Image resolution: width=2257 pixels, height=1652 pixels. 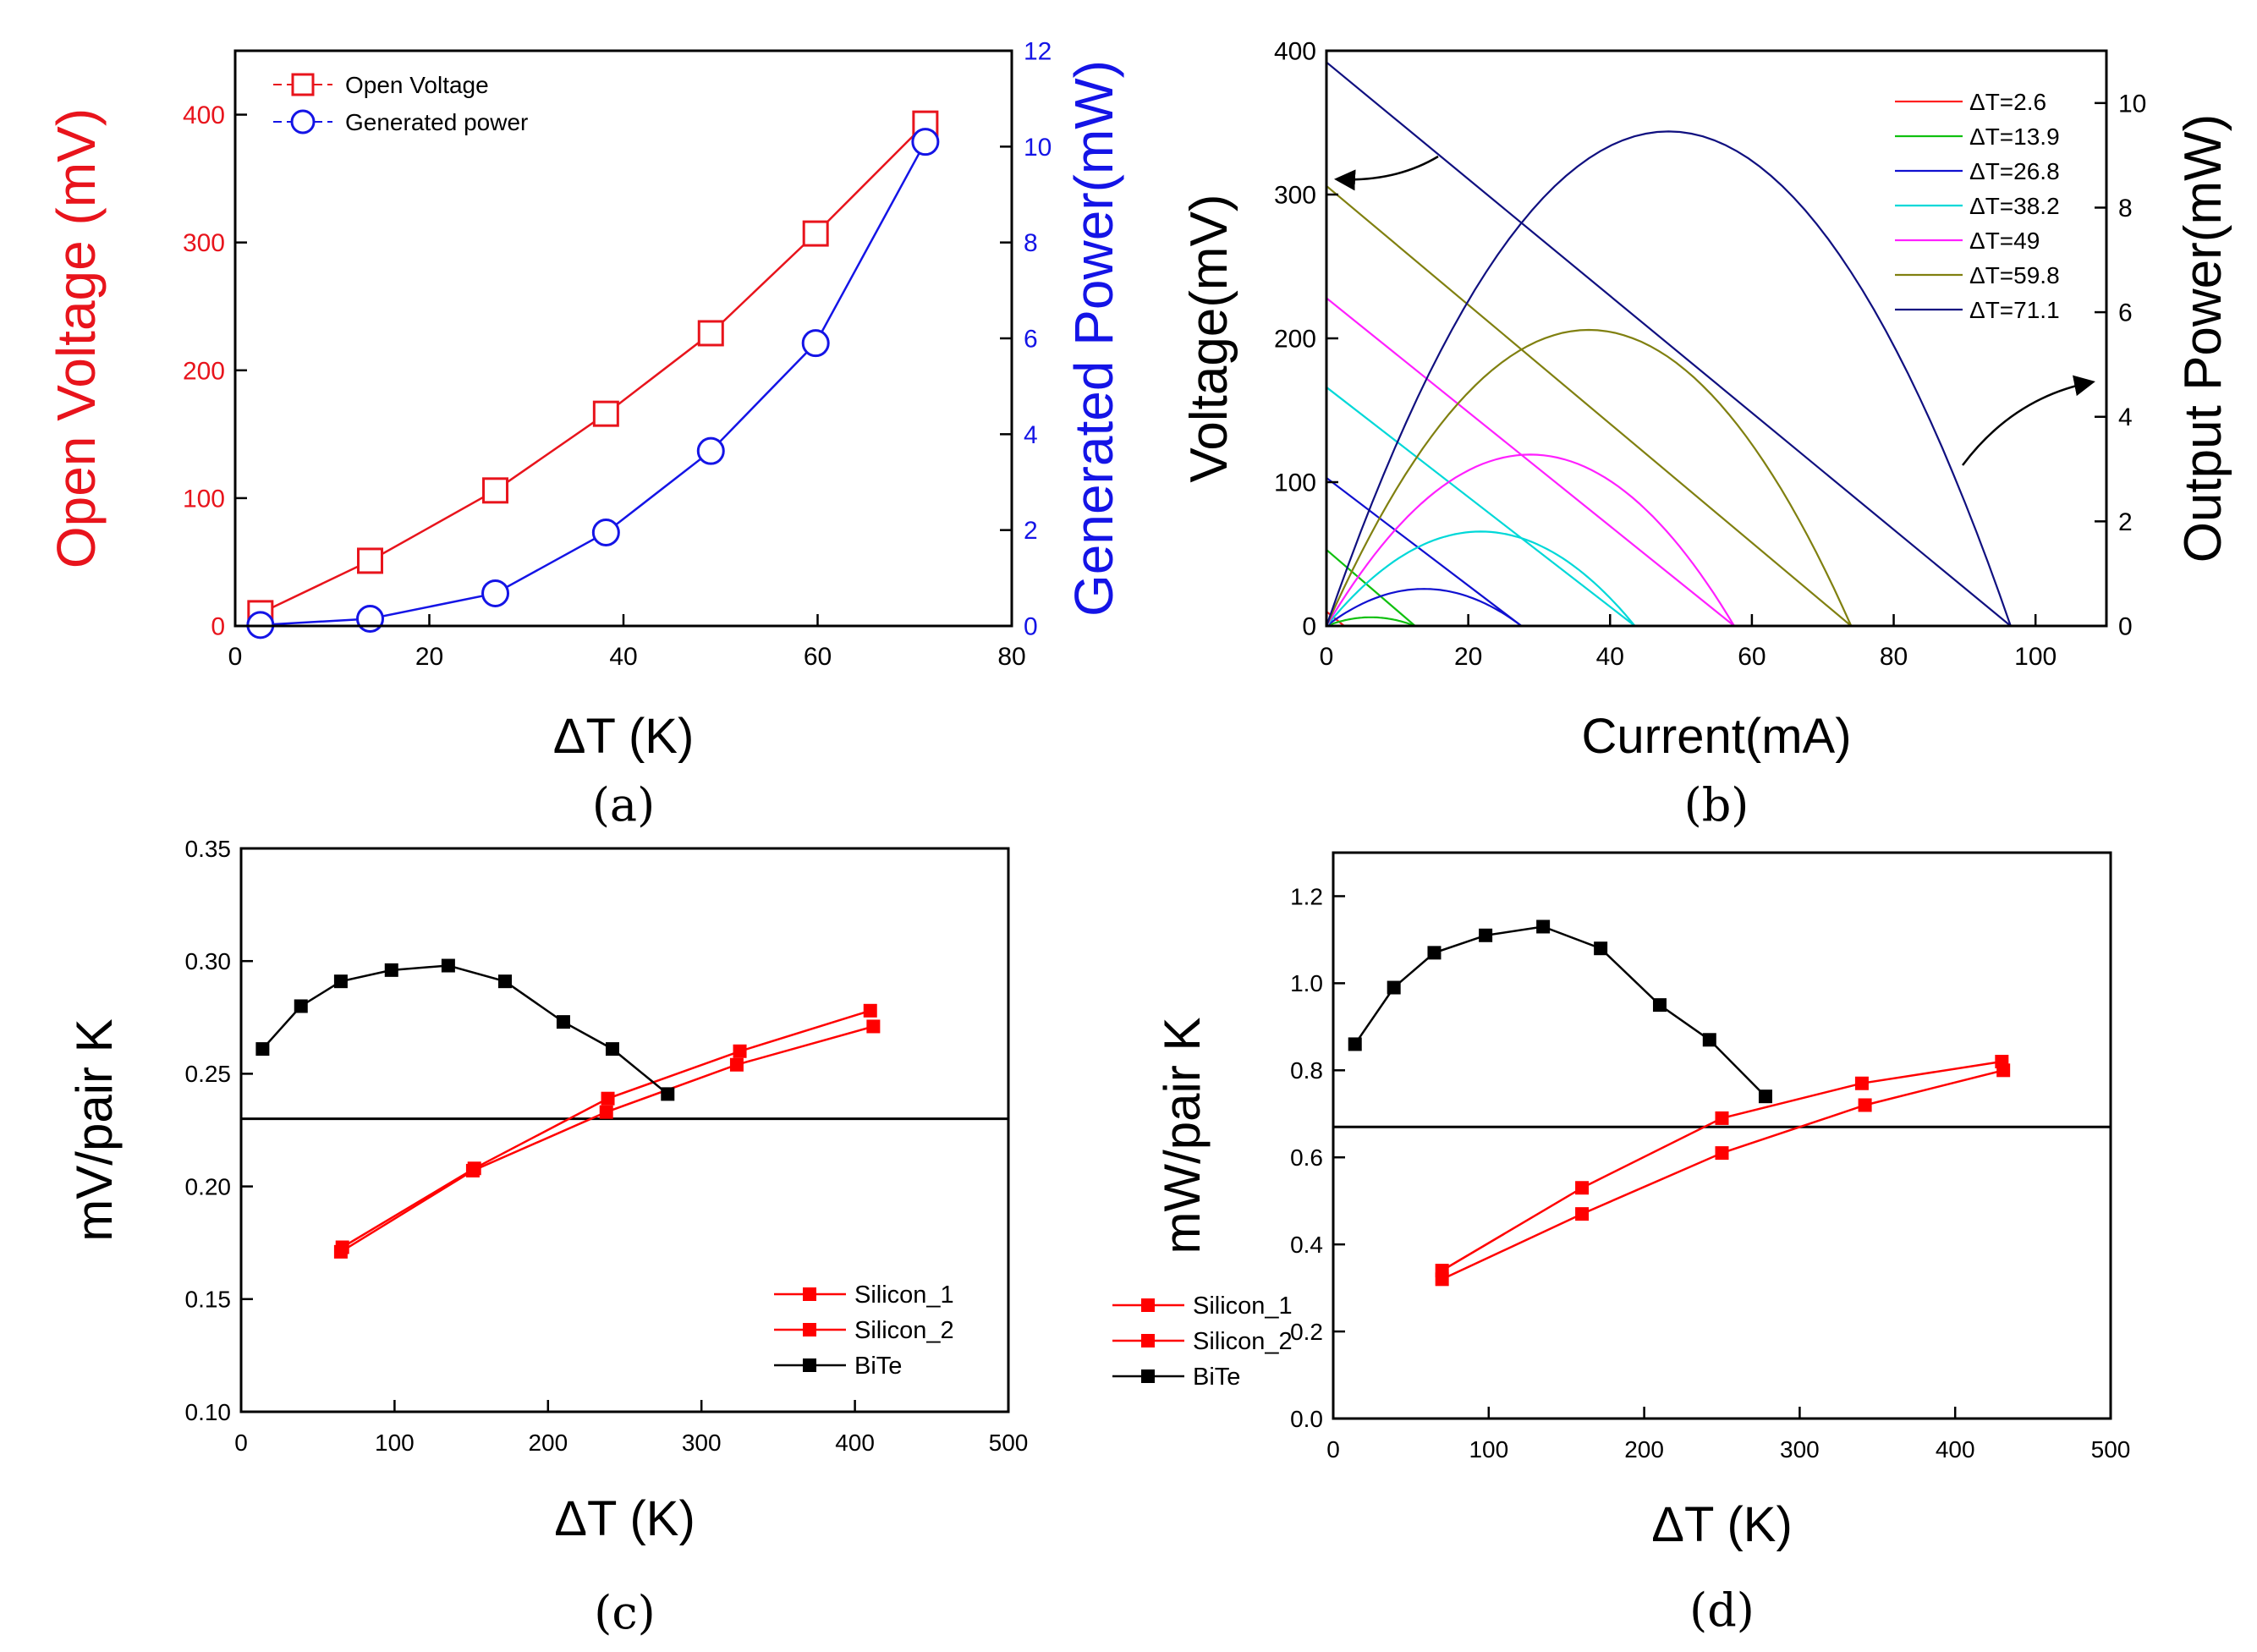 I want to click on y-tick-label: 0.20, so click(x=208, y=1186).